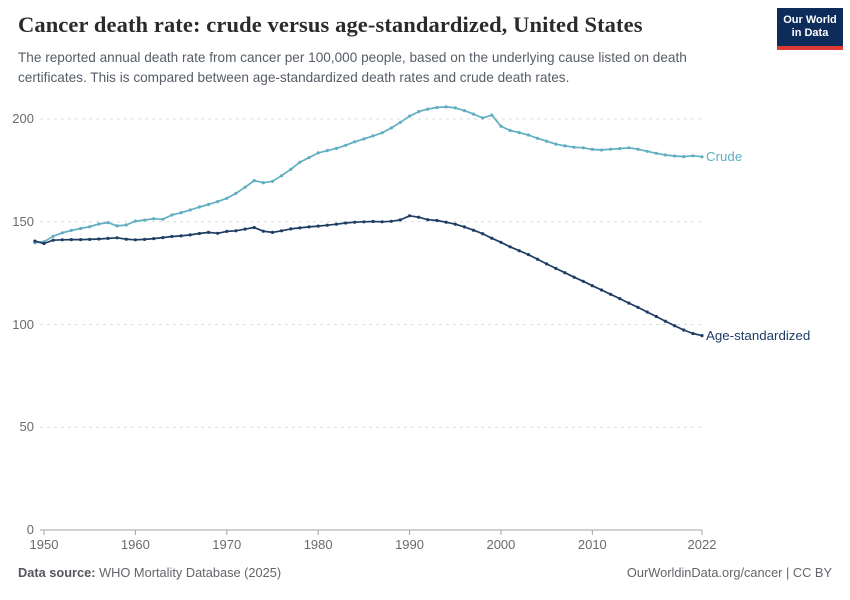 Image resolution: width=850 pixels, height=600 pixels. What do you see at coordinates (26, 427) in the screenshot?
I see `y-tick-label-50: 50` at bounding box center [26, 427].